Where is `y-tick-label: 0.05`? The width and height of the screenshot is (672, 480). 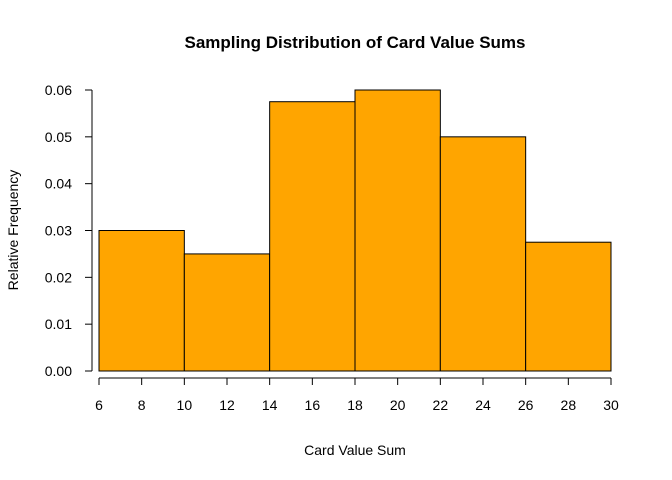
y-tick-label: 0.05 is located at coordinates (58, 137).